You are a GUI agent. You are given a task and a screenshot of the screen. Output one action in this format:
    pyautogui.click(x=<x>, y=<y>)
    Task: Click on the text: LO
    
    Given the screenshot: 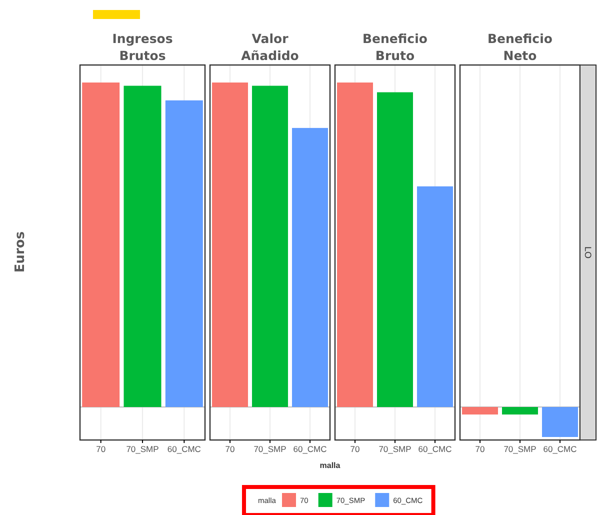 What is the action you would take?
    pyautogui.click(x=588, y=252)
    